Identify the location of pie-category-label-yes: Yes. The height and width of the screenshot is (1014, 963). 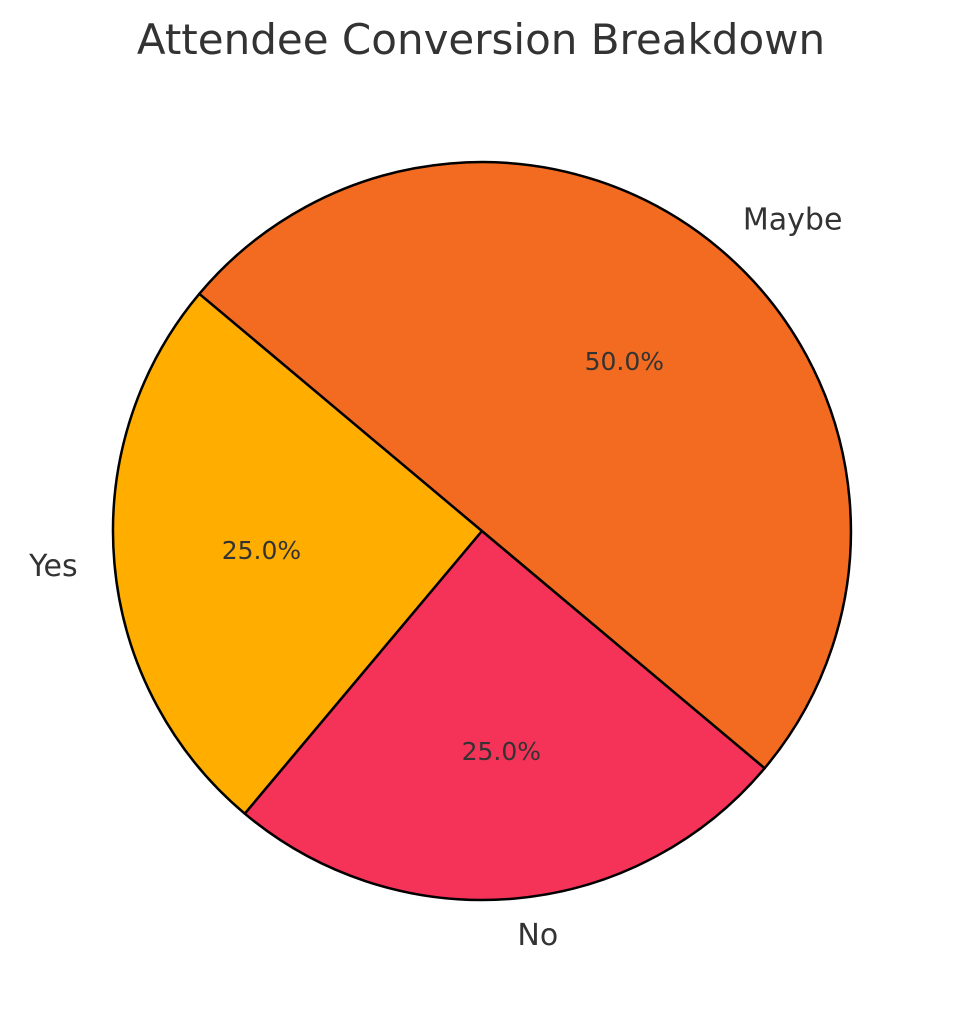
(52, 566).